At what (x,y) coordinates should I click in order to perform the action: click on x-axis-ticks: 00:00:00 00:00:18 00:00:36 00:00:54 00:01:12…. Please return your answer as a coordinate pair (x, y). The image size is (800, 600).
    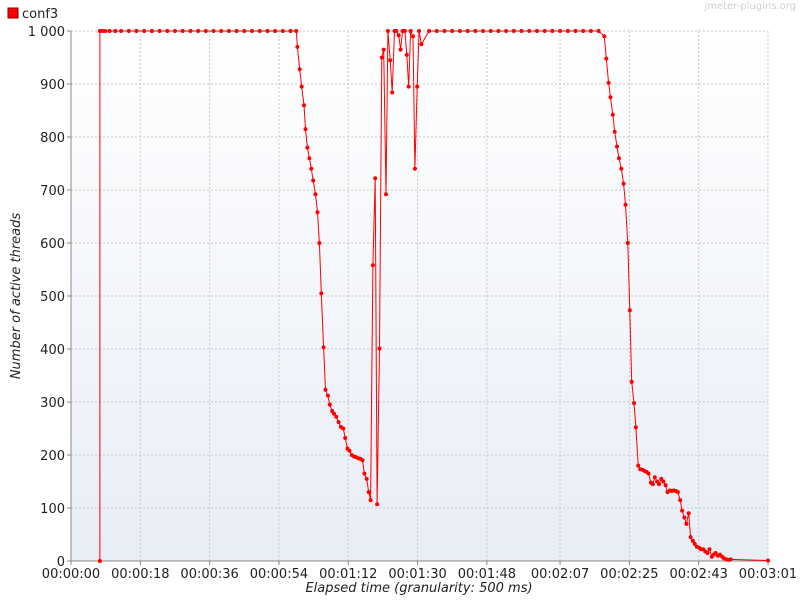
    Looking at the image, I should click on (419, 571).